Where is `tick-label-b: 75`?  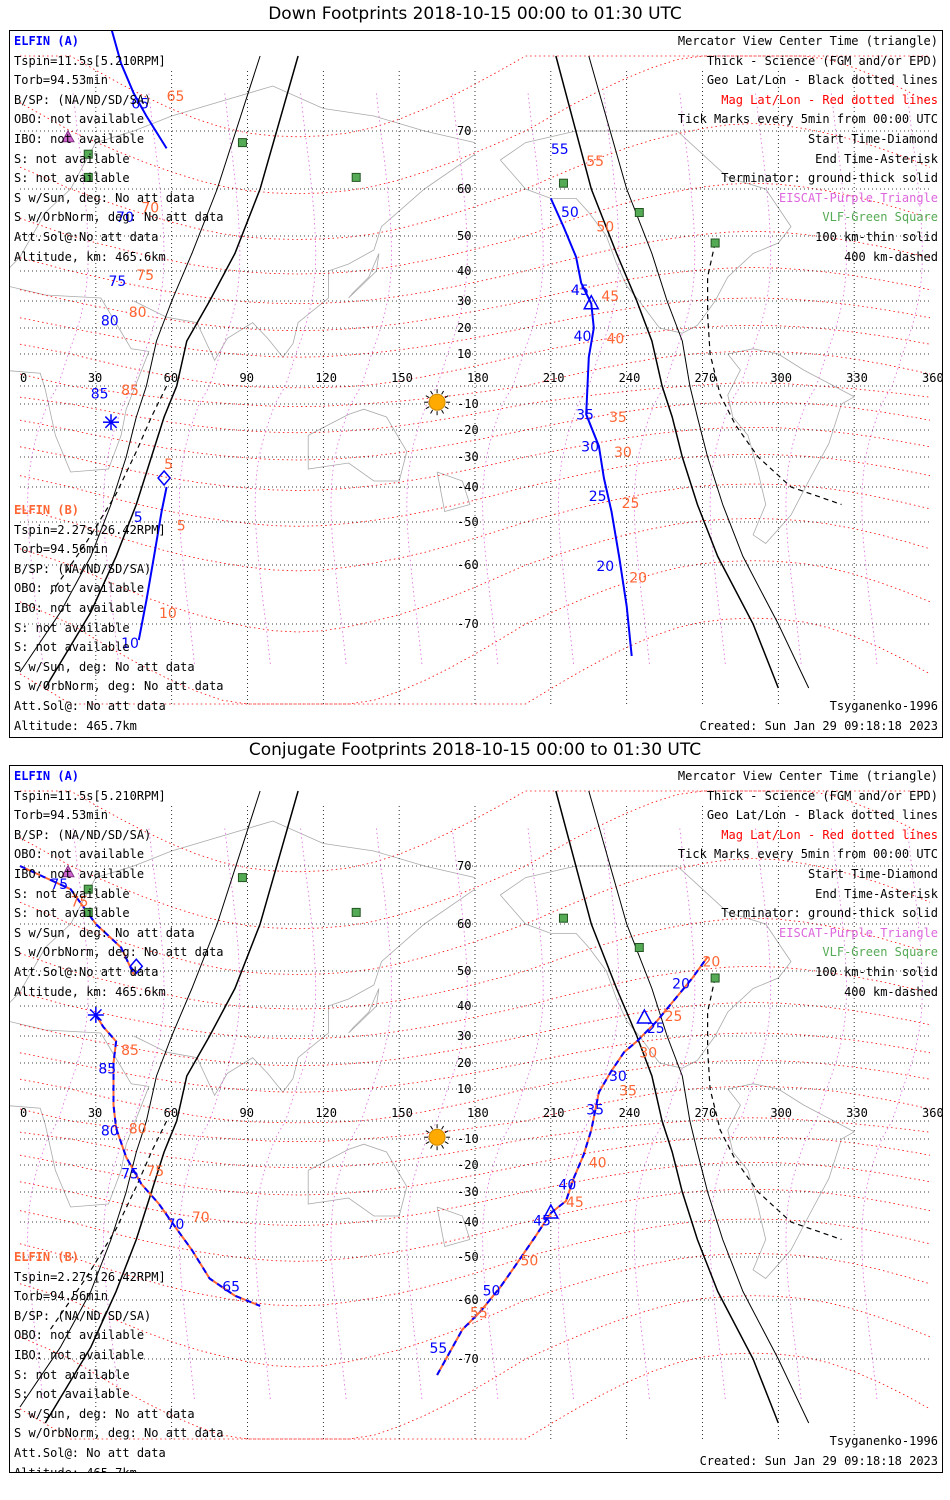
tick-label-b: 75 is located at coordinates (145, 276).